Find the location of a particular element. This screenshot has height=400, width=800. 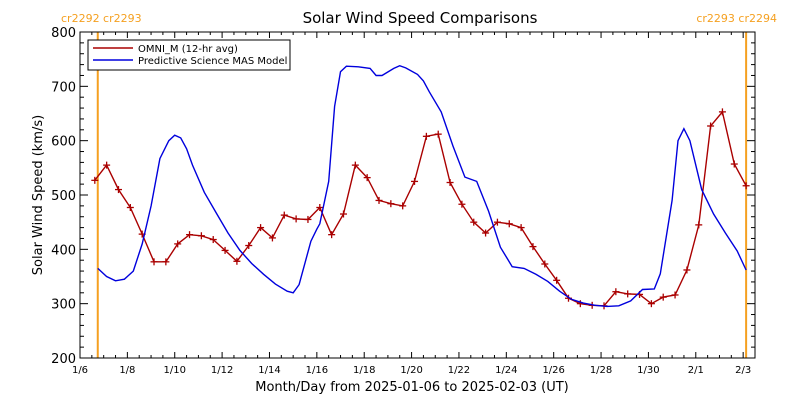

legend-label: Predictive Science MAS Model is located at coordinates (212, 61).